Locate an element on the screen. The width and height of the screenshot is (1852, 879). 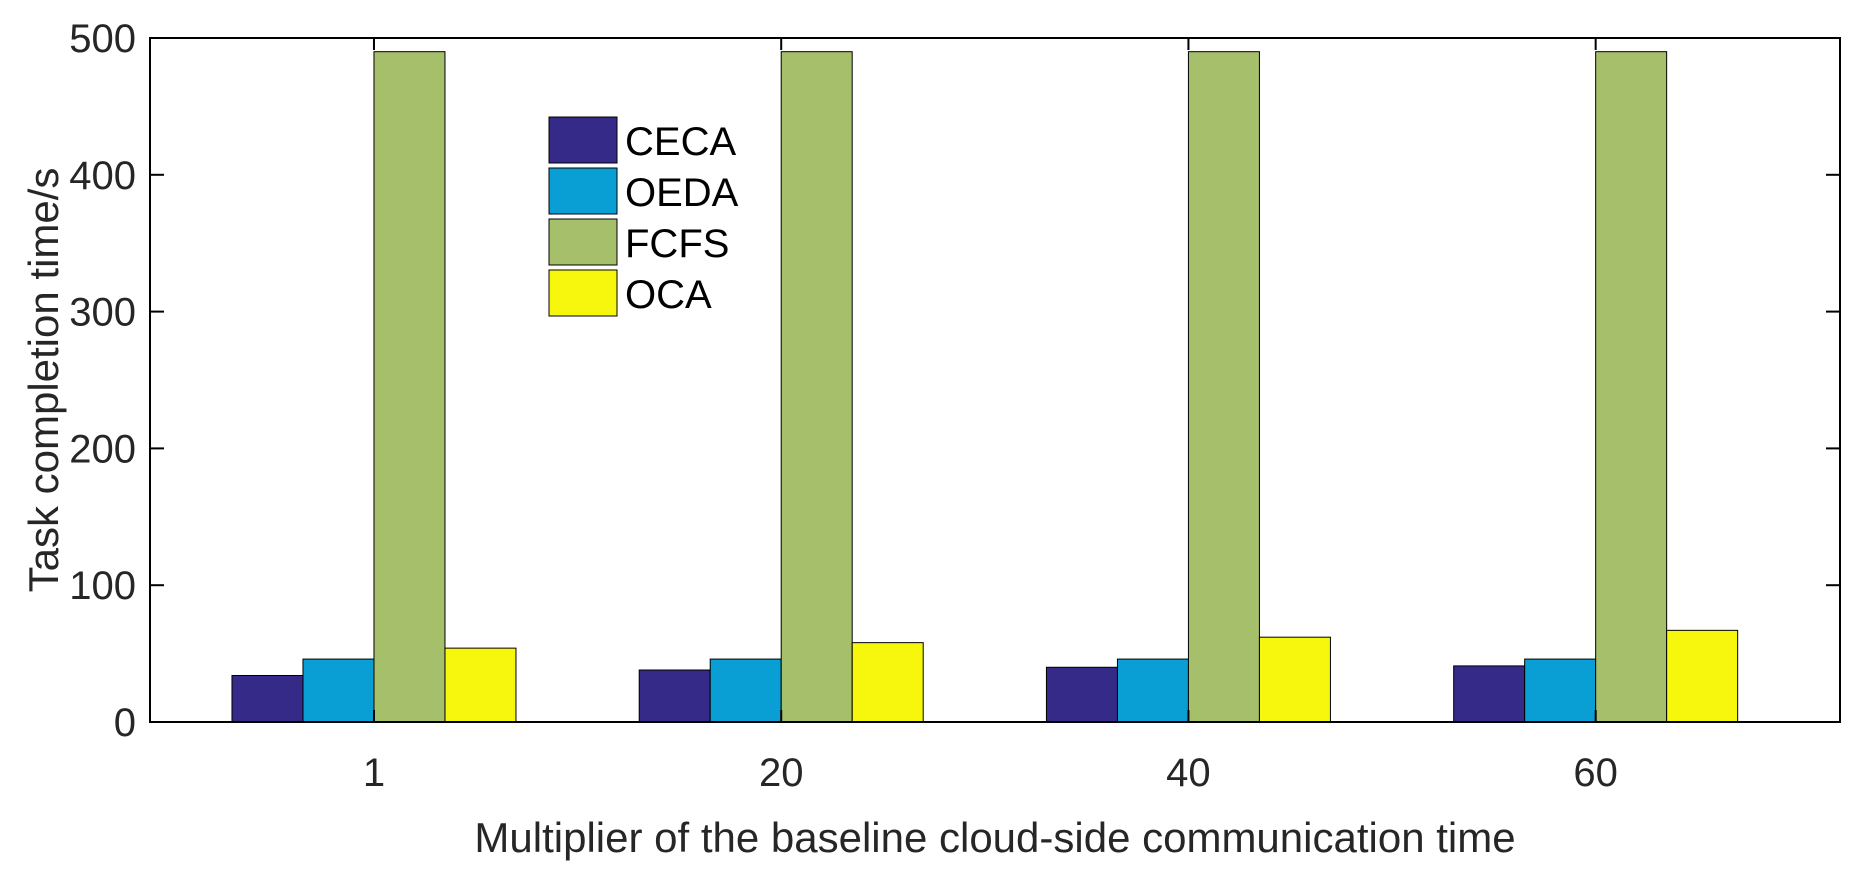
y-tick-label: 200 is located at coordinates (102, 449).